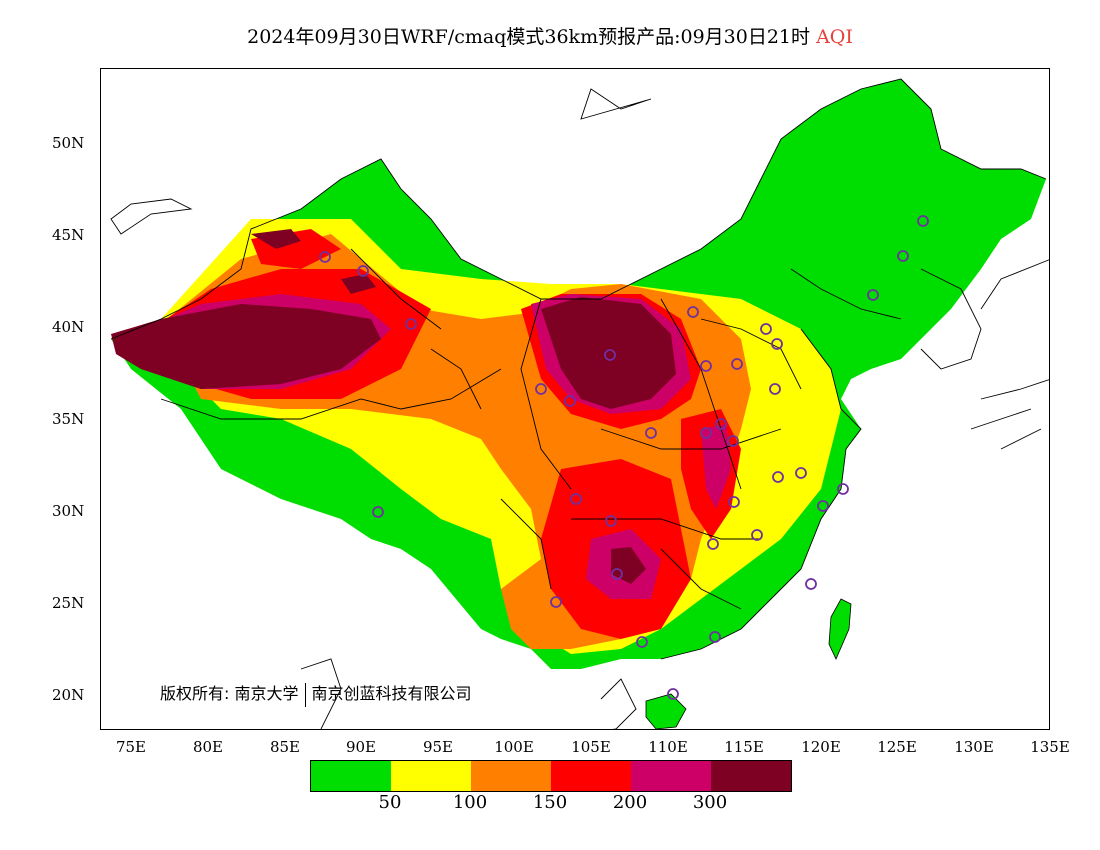 This screenshot has width=1100, height=850. I want to click on legend-tick-300: 300, so click(710, 802).